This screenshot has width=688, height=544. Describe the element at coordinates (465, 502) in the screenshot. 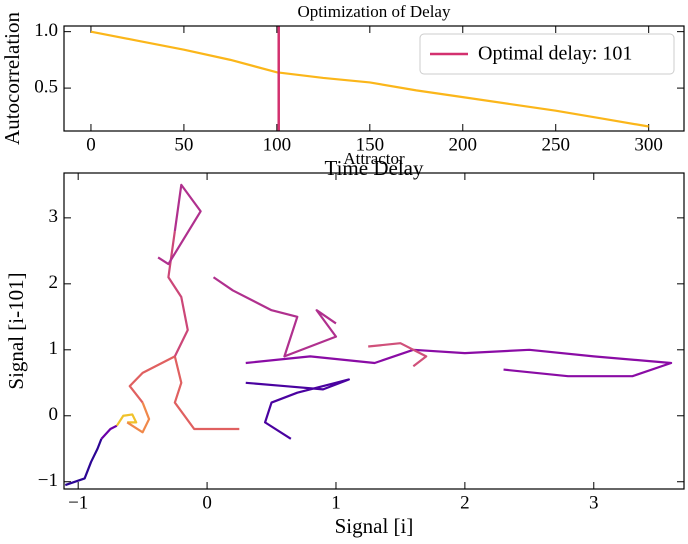

I see `x-tick-label: 2` at that location.